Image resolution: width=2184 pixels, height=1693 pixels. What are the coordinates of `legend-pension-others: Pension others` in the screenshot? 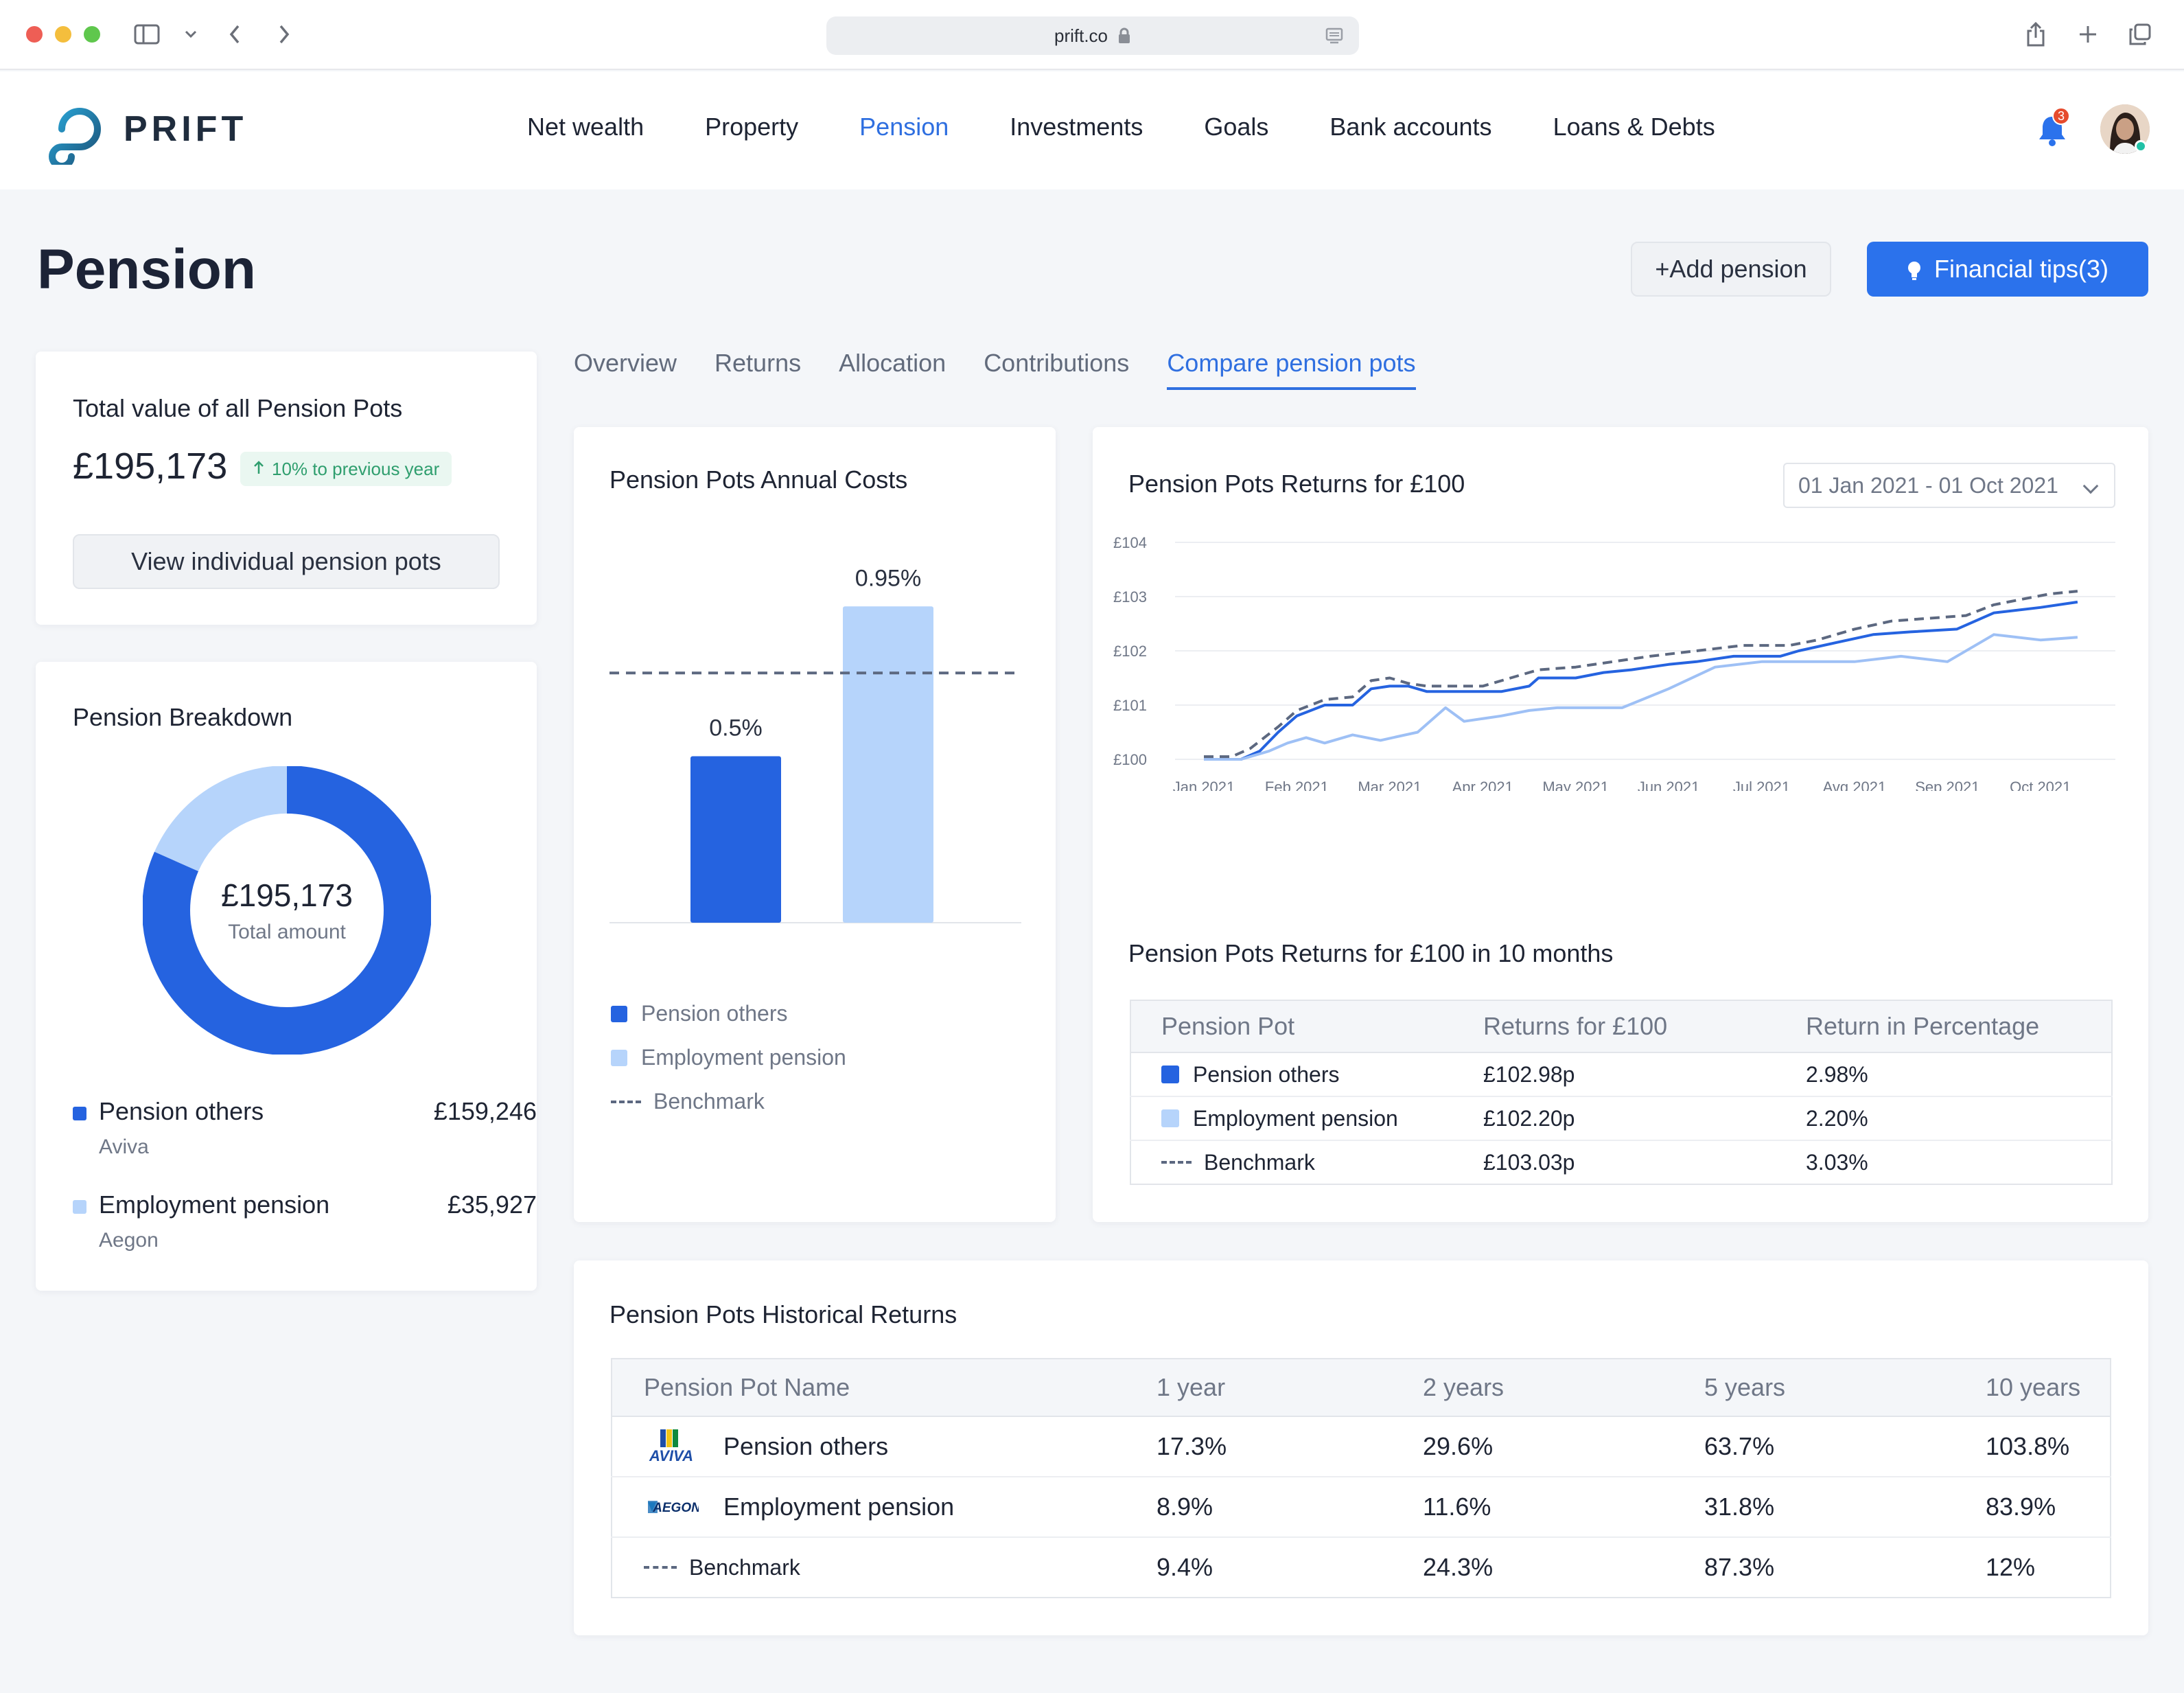 It's located at (699, 1013).